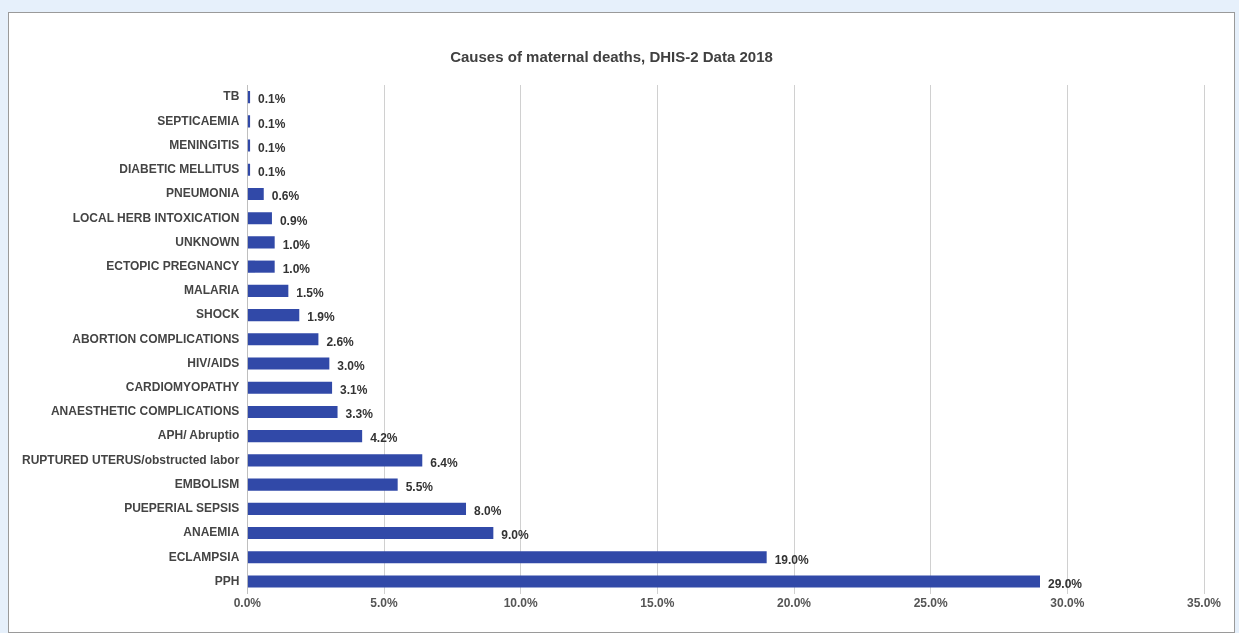  I want to click on data-label: 2.6%, so click(340, 341).